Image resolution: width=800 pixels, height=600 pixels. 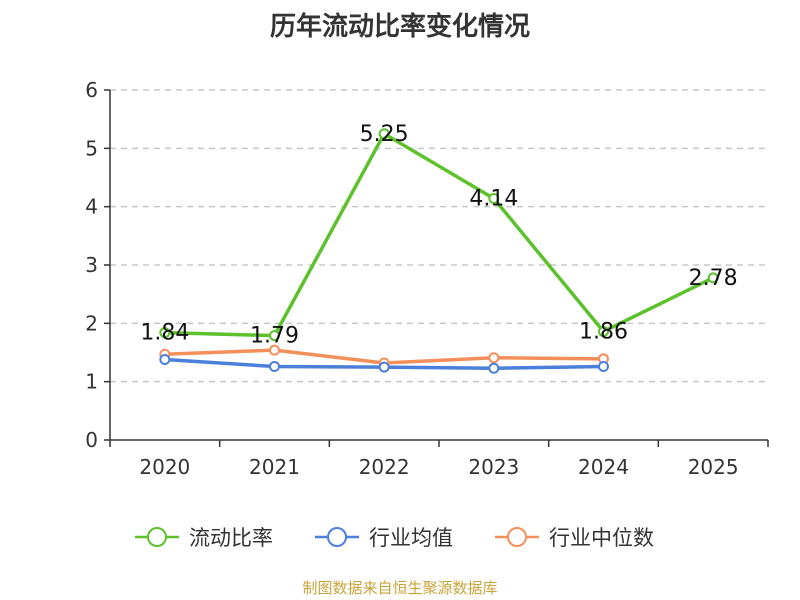 I want to click on data-label: 1.84, so click(x=164, y=333).